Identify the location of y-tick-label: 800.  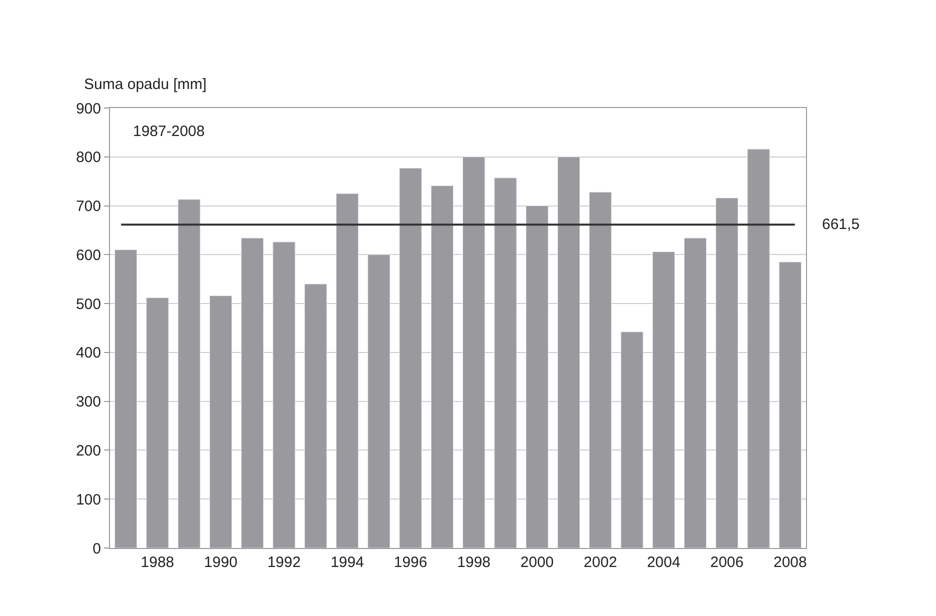
(88, 157).